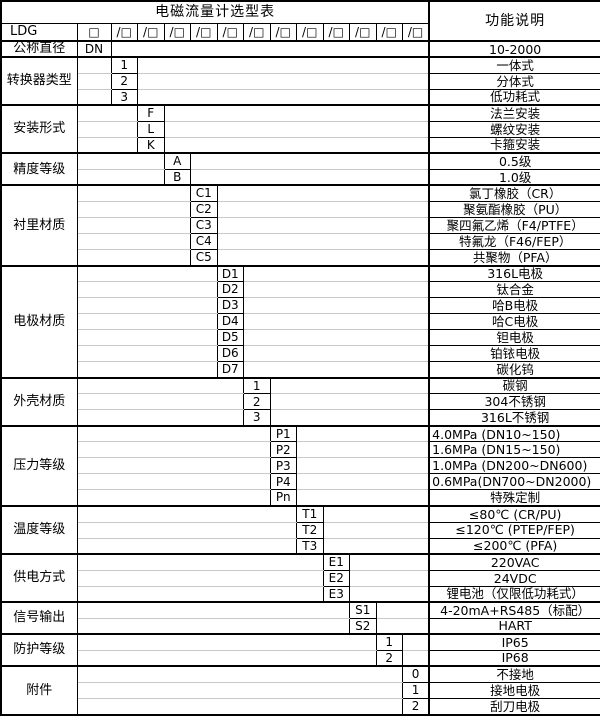 This screenshot has width=600, height=716. What do you see at coordinates (39, 578) in the screenshot?
I see `group-label: 供电方式` at bounding box center [39, 578].